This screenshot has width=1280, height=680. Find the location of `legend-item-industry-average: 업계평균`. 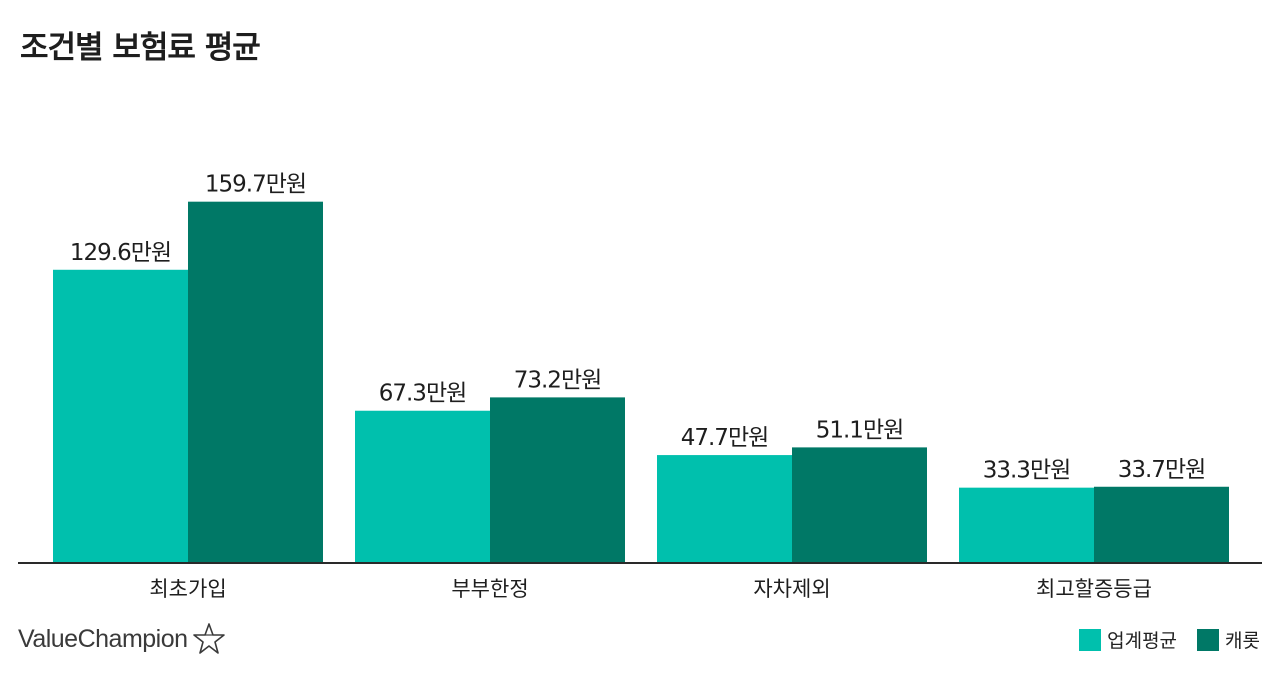

legend-item-industry-average: 업계평균 is located at coordinates (1128, 639).